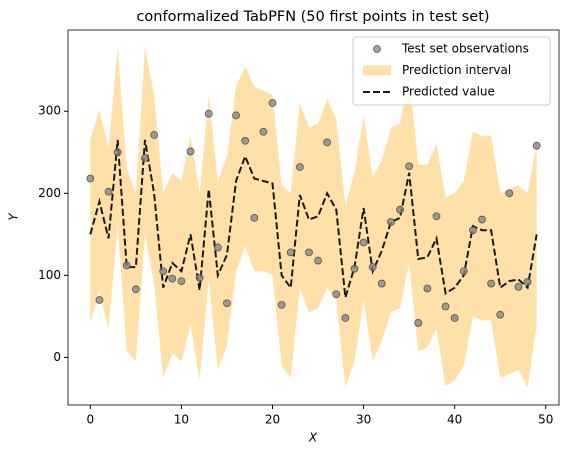 The width and height of the screenshot is (571, 455). Describe the element at coordinates (272, 420) in the screenshot. I see `x-tick-label: 20` at that location.